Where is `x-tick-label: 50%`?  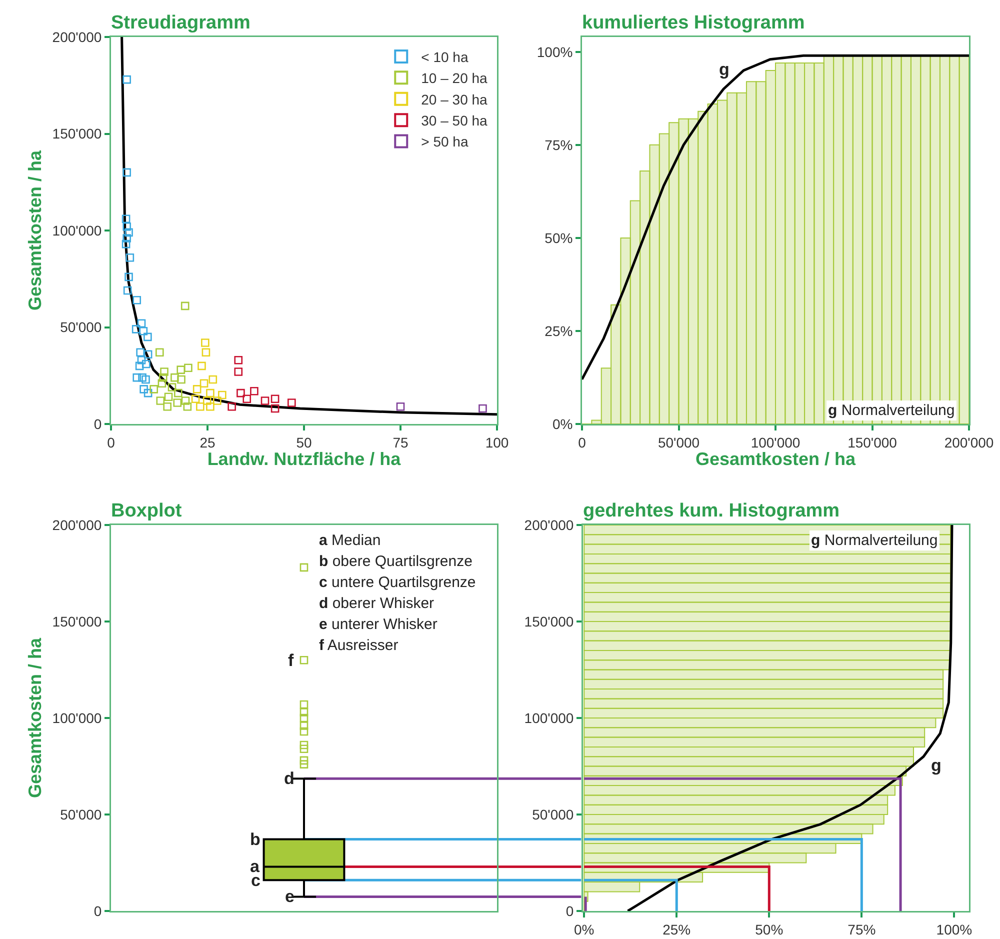
x-tick-label: 50% is located at coordinates (769, 929).